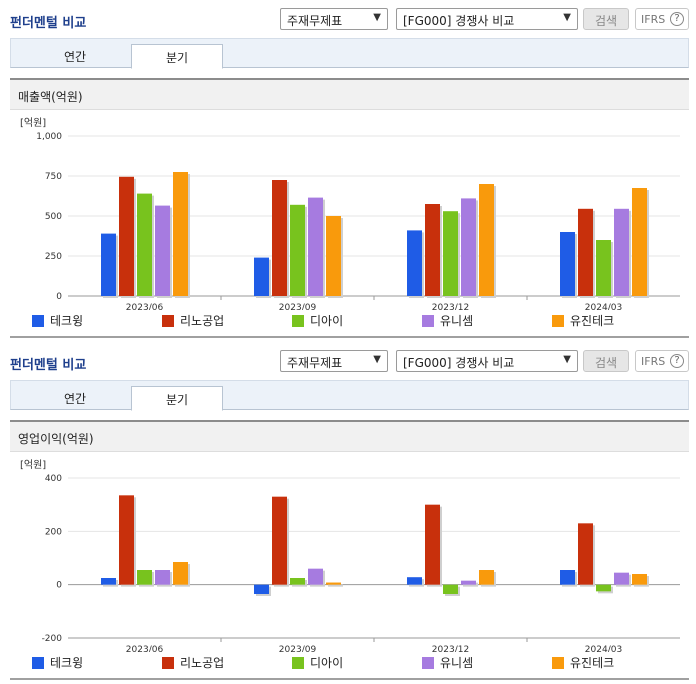 The image size is (696, 684). What do you see at coordinates (53, 479) in the screenshot?
I see `y-tick-label: 400` at bounding box center [53, 479].